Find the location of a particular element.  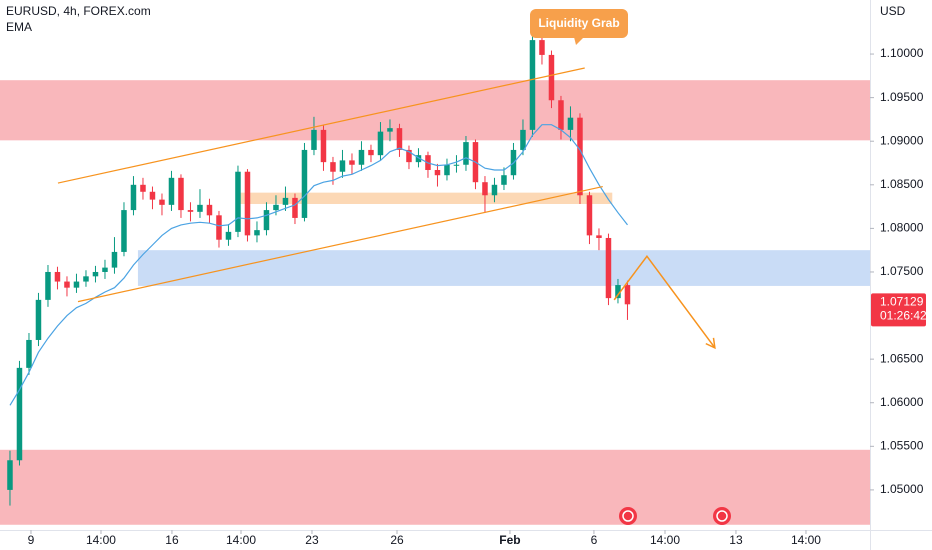

x-tick-label: 9 is located at coordinates (31, 540).